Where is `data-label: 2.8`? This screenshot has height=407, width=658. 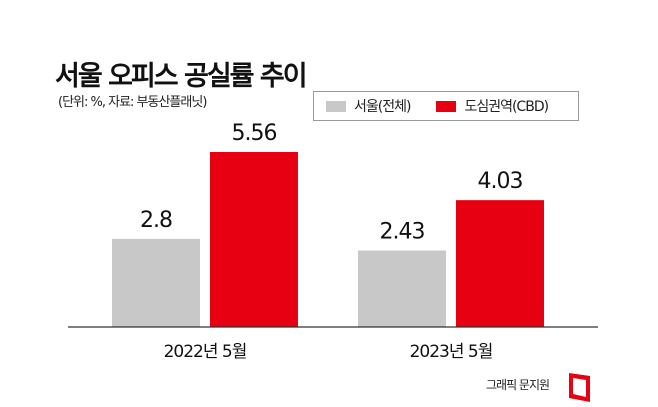
data-label: 2.8 is located at coordinates (156, 220).